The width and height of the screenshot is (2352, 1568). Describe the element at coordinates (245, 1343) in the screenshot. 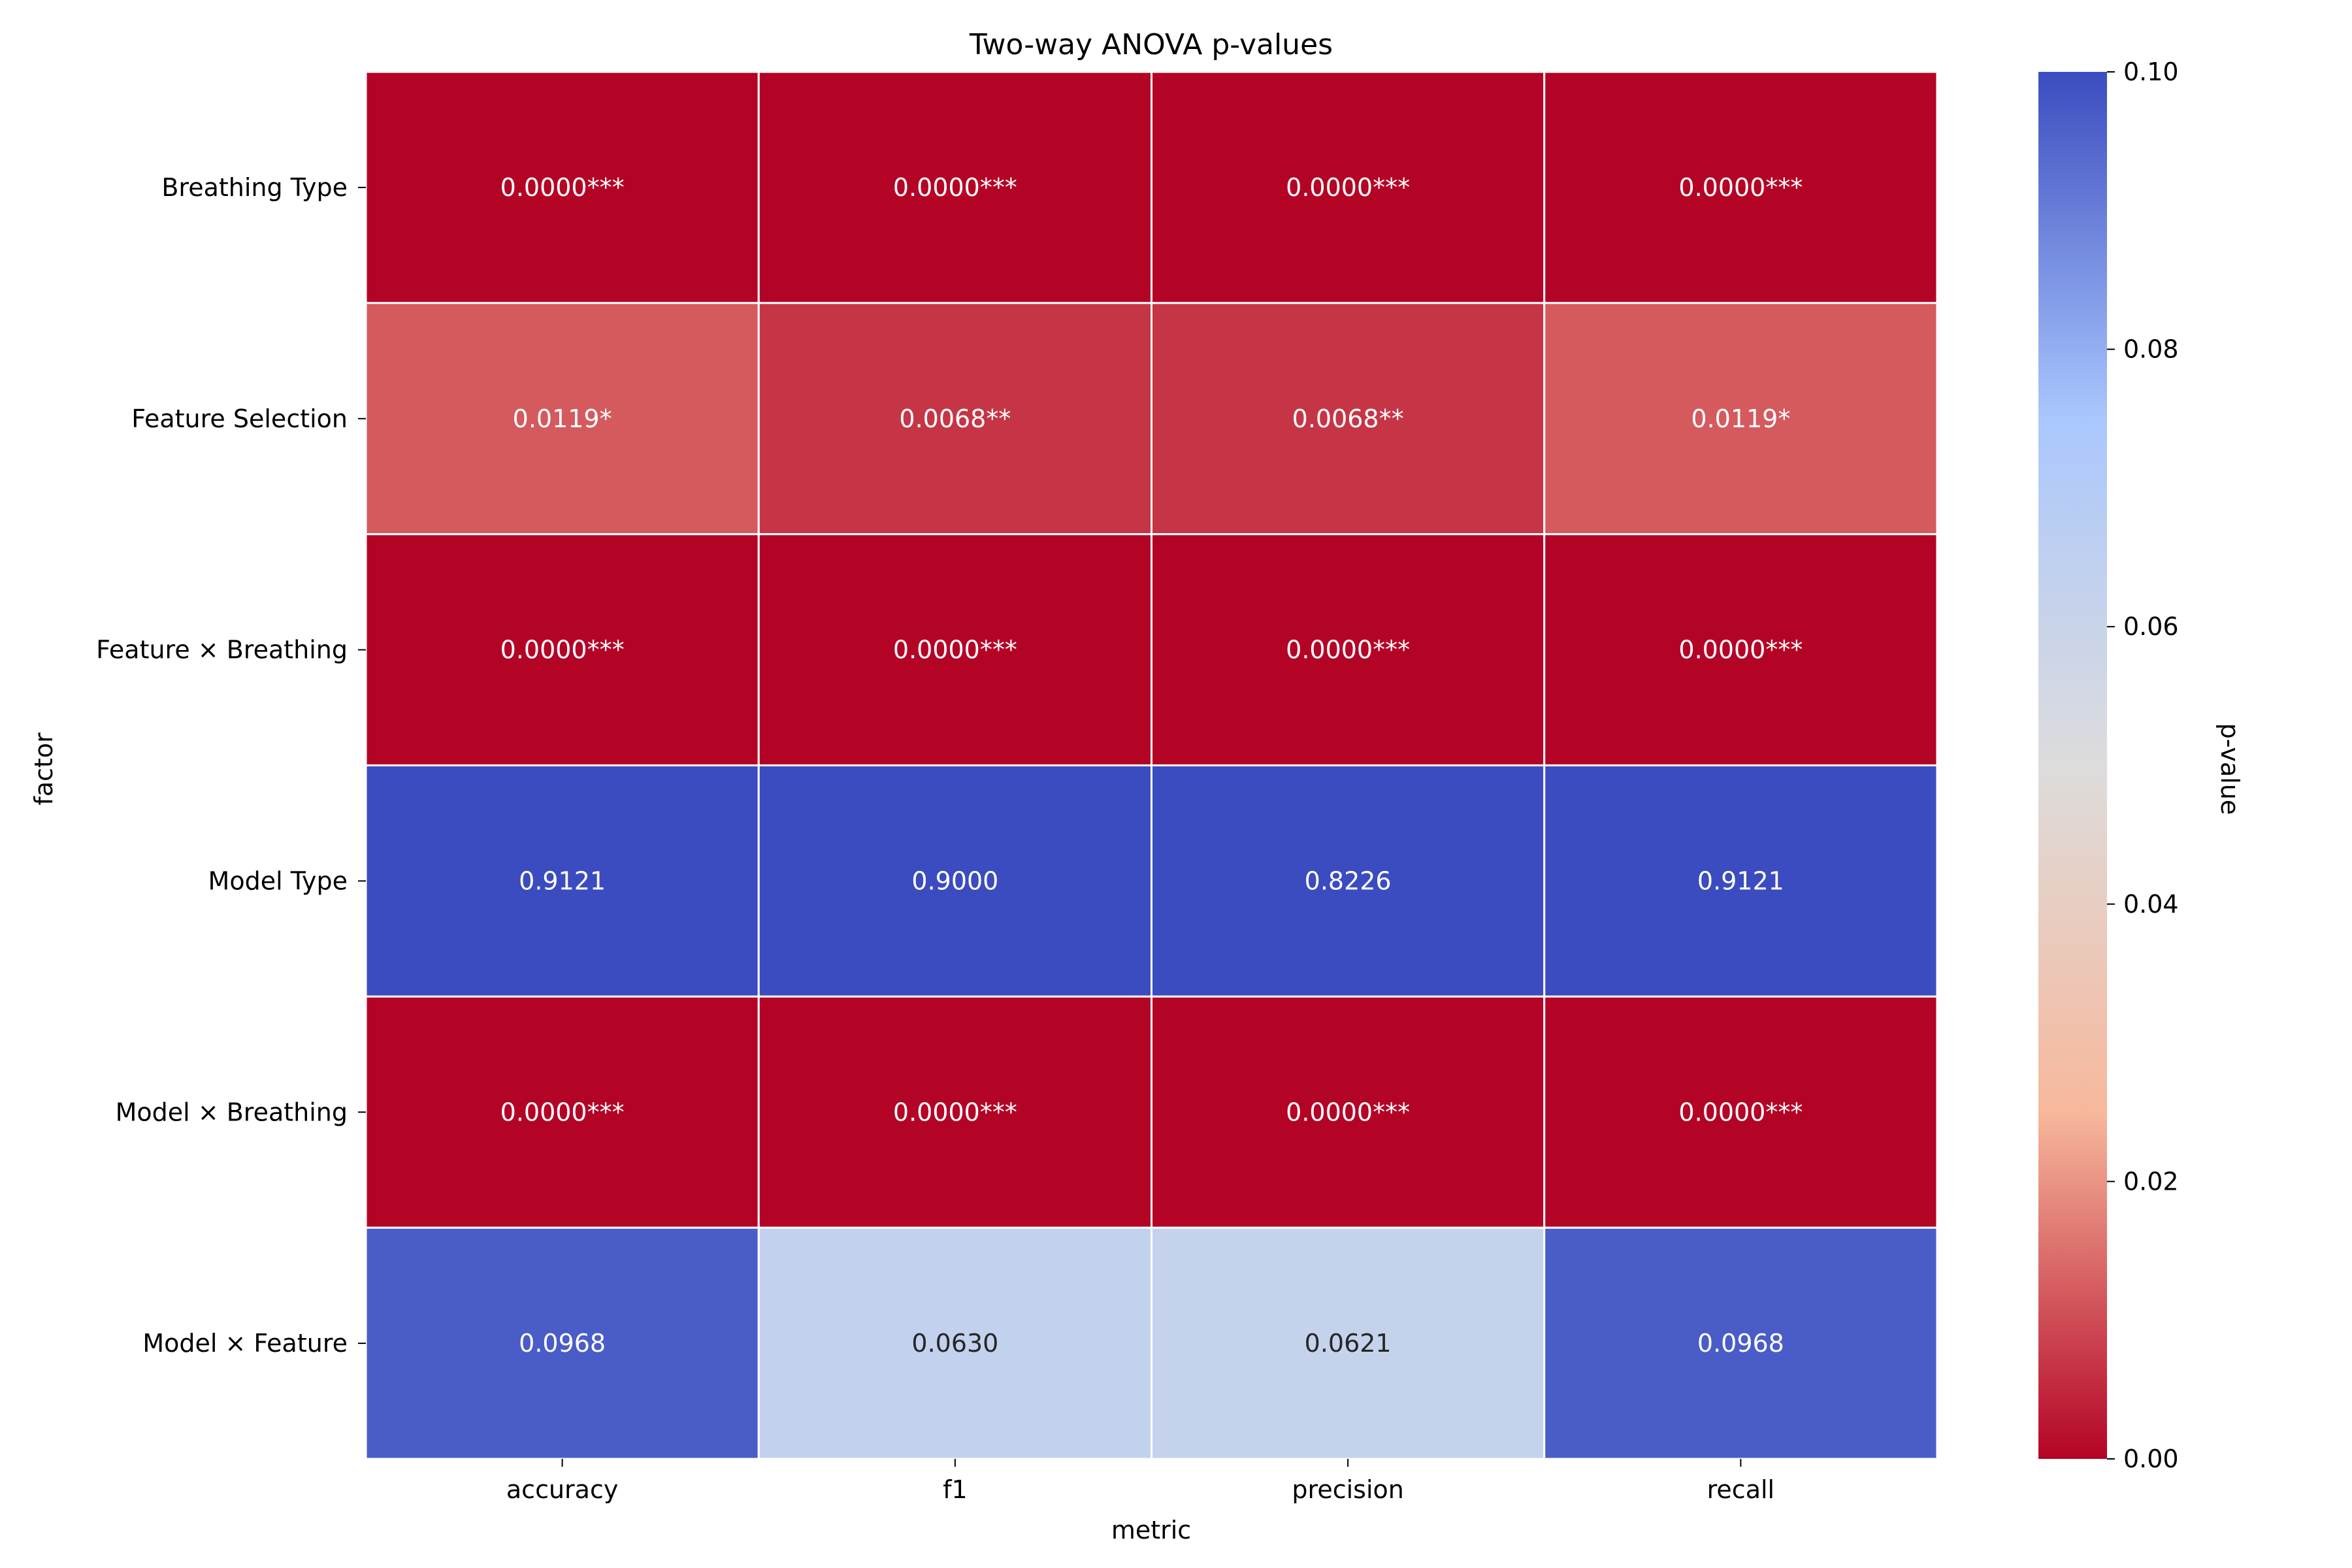

I see `y-tick-label: Model × Feature` at that location.